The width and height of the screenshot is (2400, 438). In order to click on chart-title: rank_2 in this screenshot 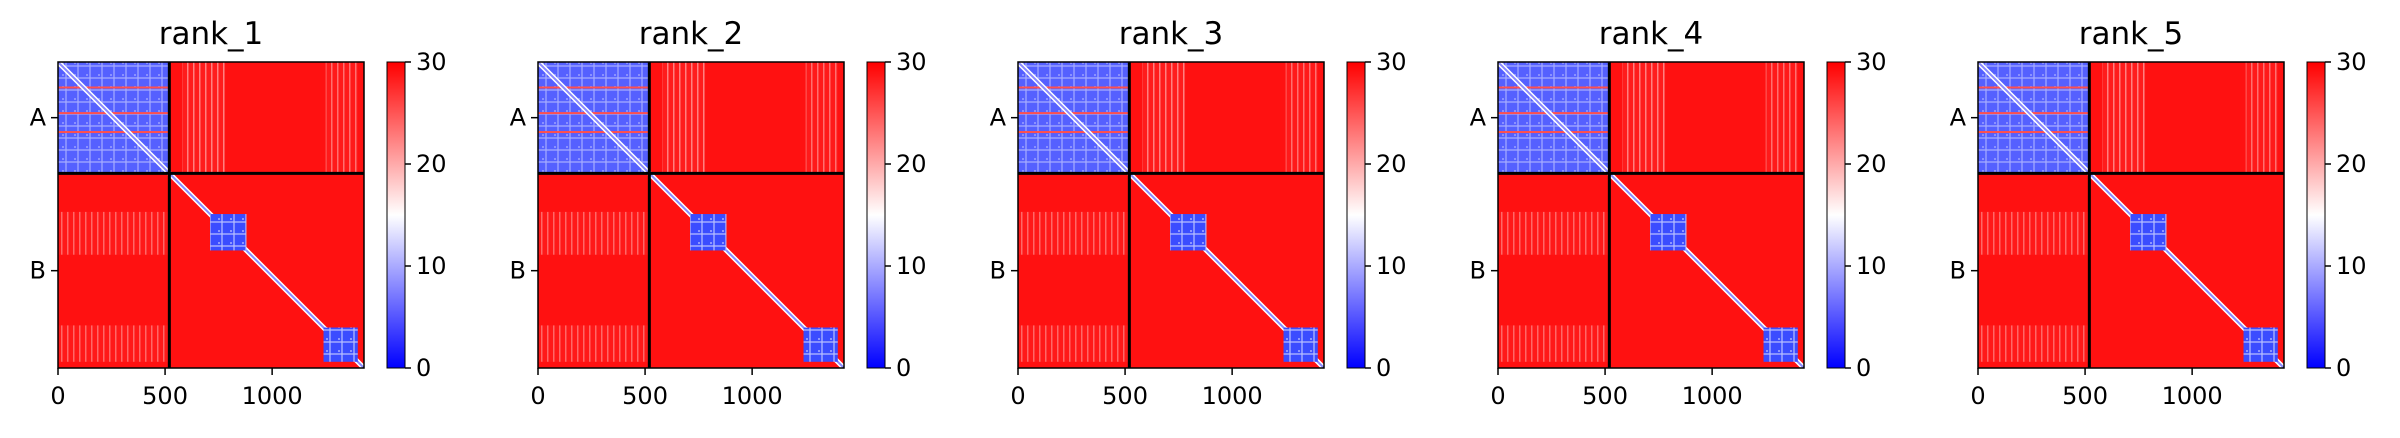, I will do `click(691, 34)`.